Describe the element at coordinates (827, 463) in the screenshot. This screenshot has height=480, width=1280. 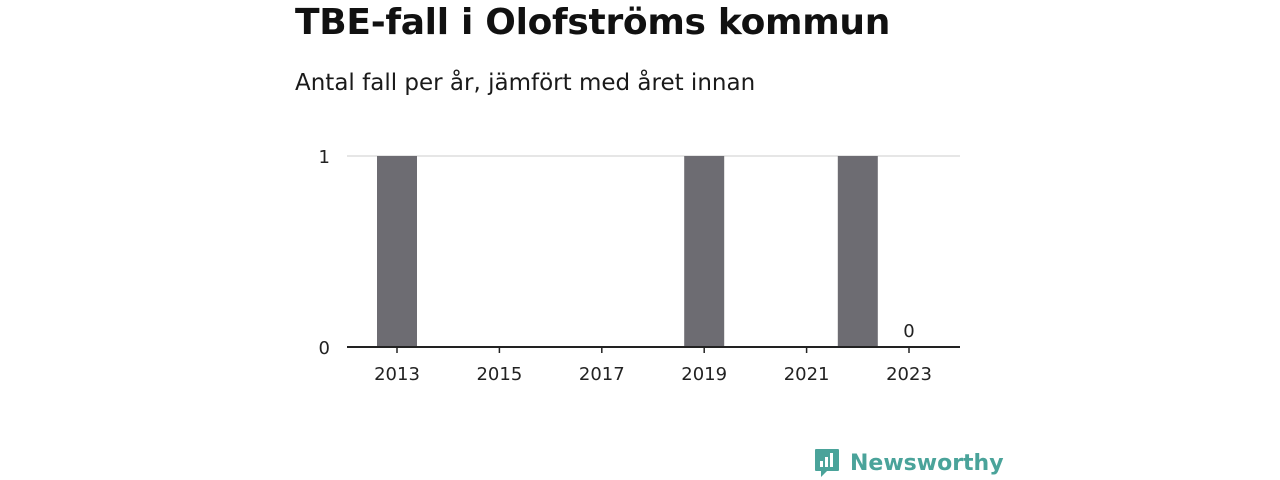
I see `newsworthy-logo-icon` at that location.